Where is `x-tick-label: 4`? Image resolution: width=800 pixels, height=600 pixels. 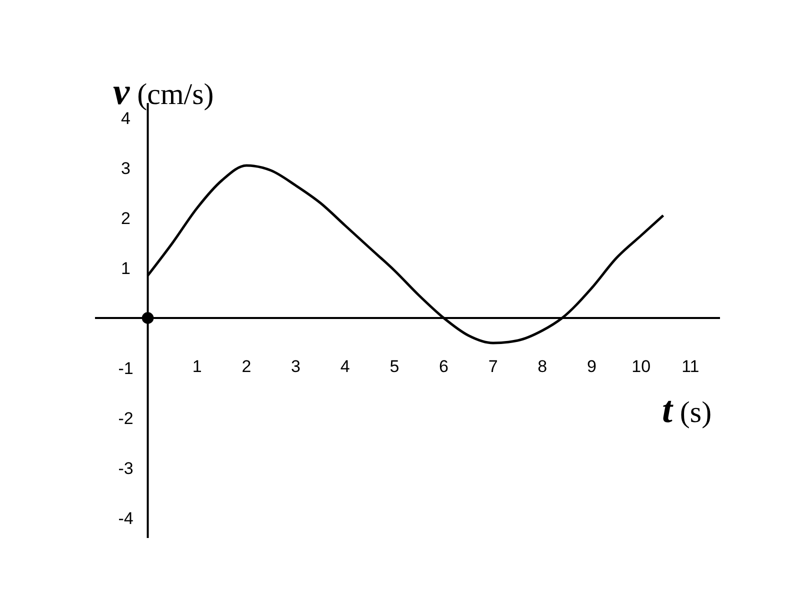 x-tick-label: 4 is located at coordinates (345, 366).